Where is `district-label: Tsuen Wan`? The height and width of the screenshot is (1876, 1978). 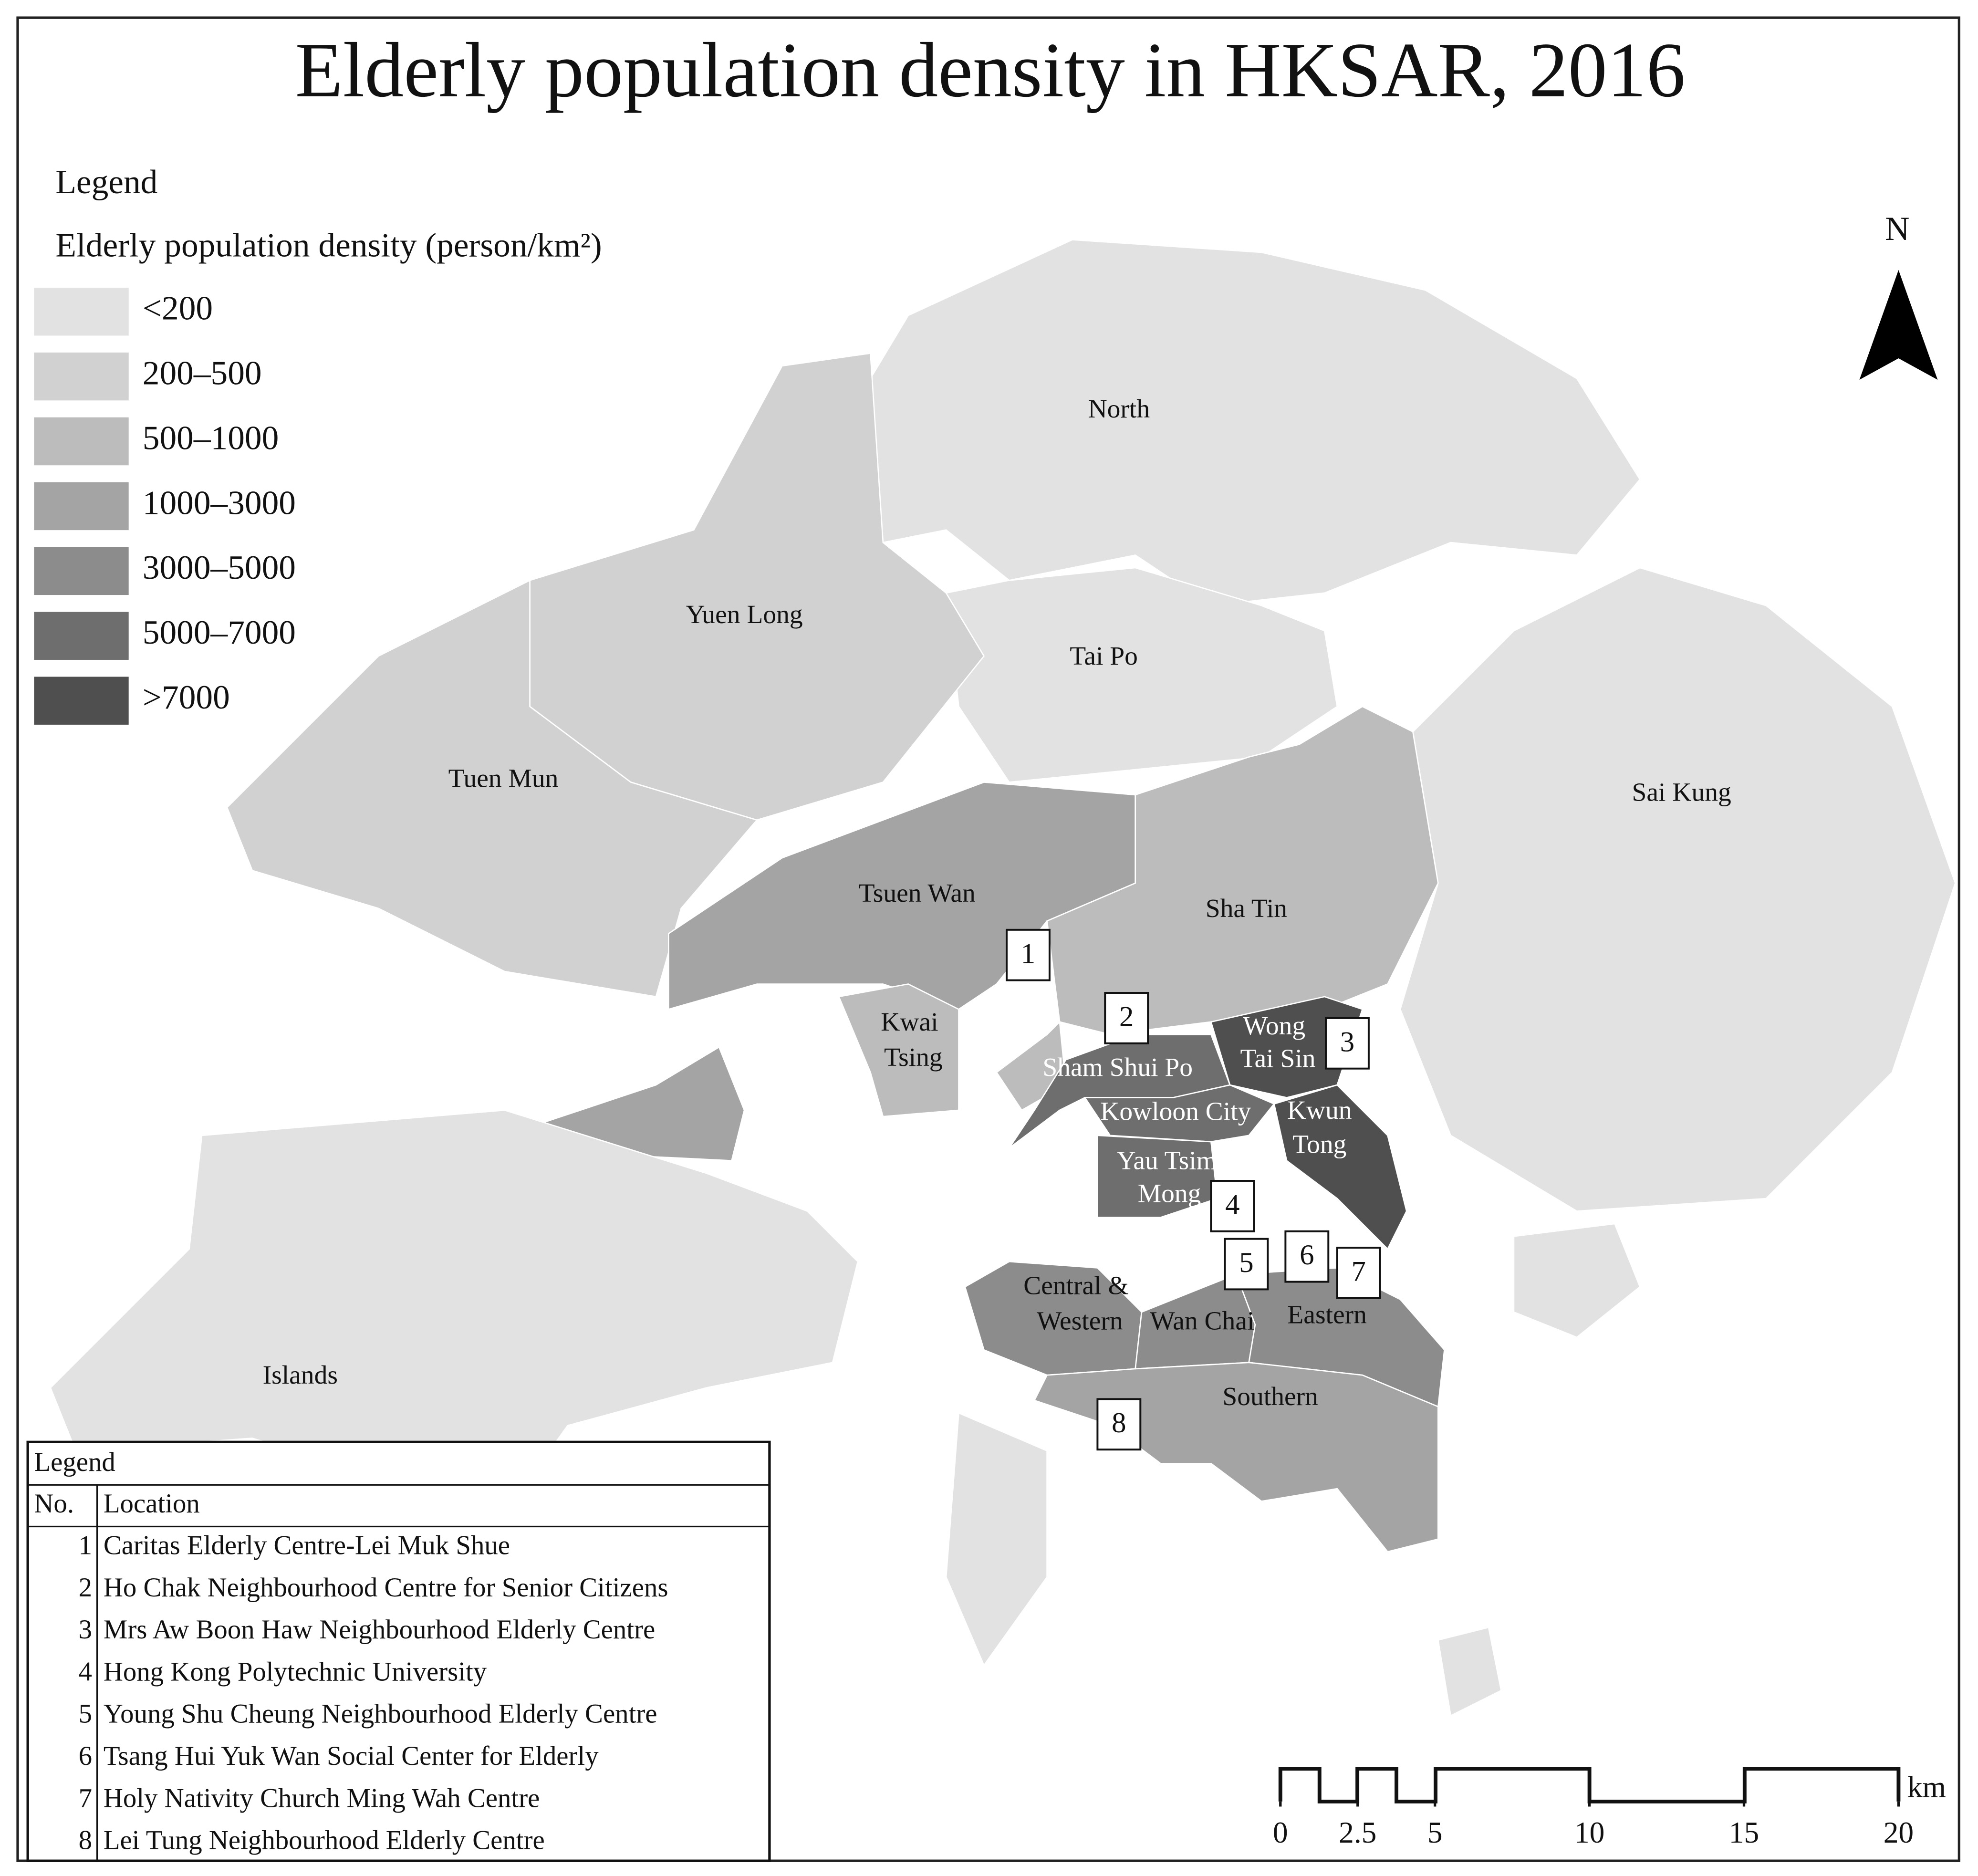 district-label: Tsuen Wan is located at coordinates (917, 893).